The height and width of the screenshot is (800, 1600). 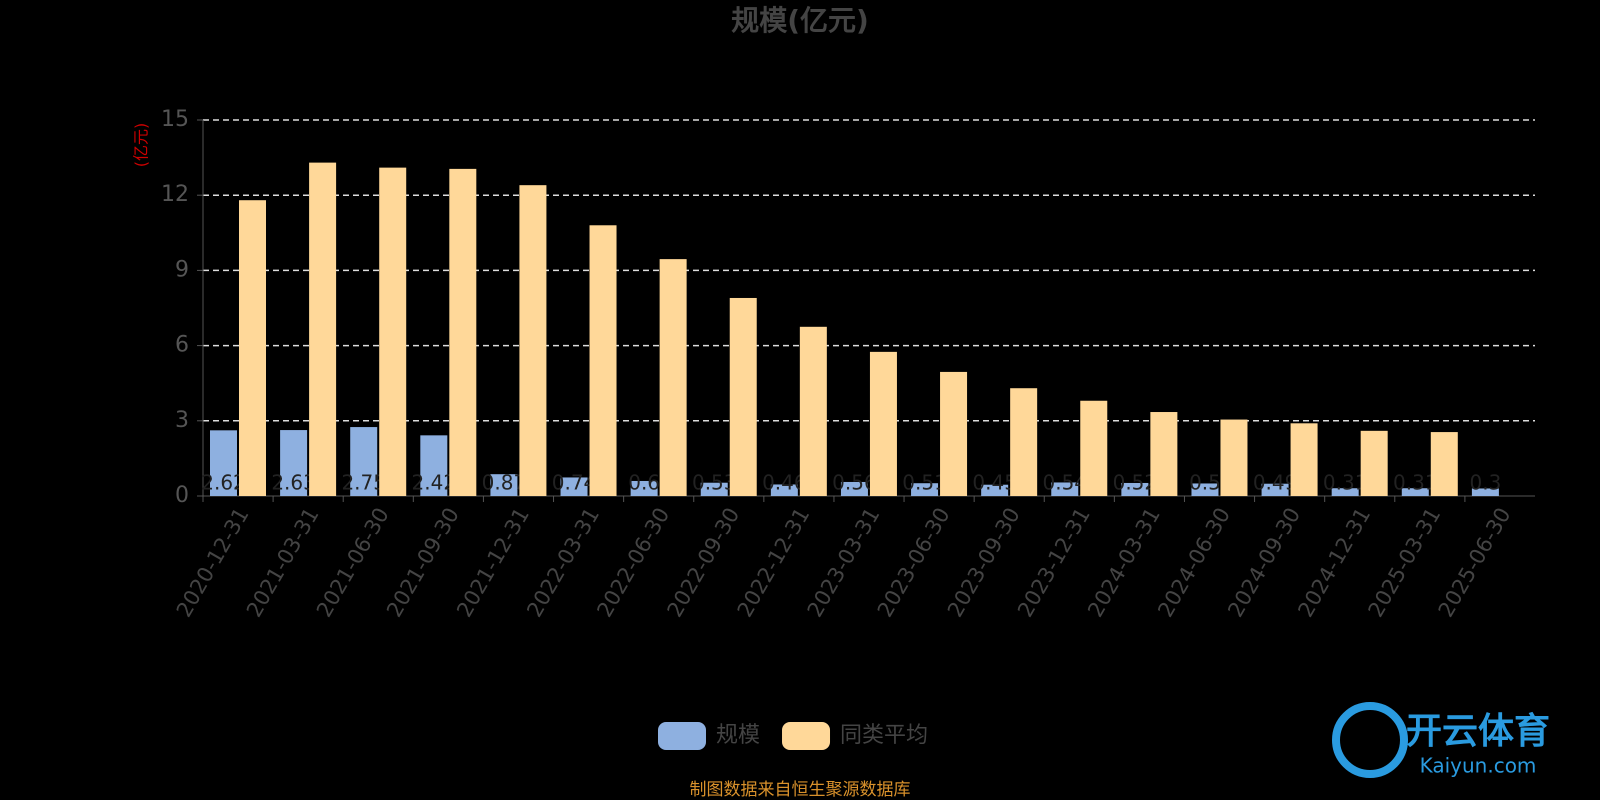 I want to click on data-label: 0.3, so click(x=1485, y=483).